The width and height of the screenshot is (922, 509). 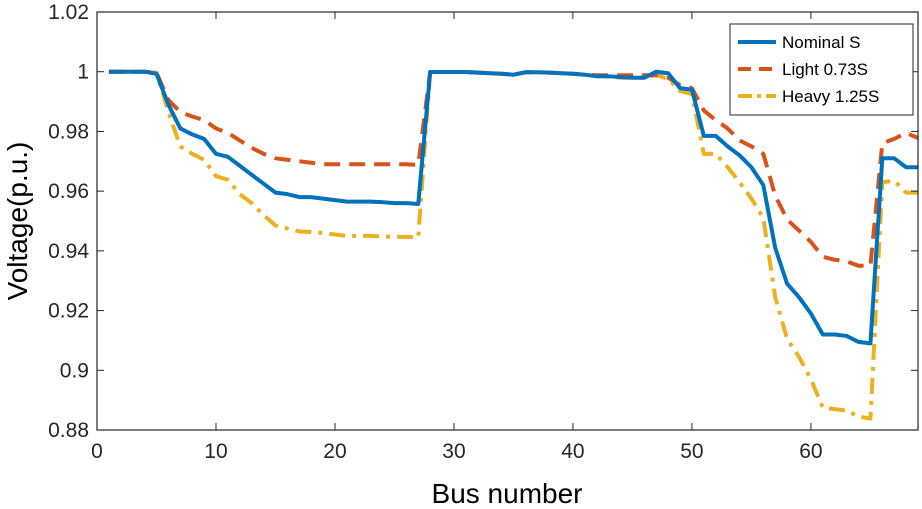 What do you see at coordinates (572, 451) in the screenshot?
I see `x-tick-label: 40` at bounding box center [572, 451].